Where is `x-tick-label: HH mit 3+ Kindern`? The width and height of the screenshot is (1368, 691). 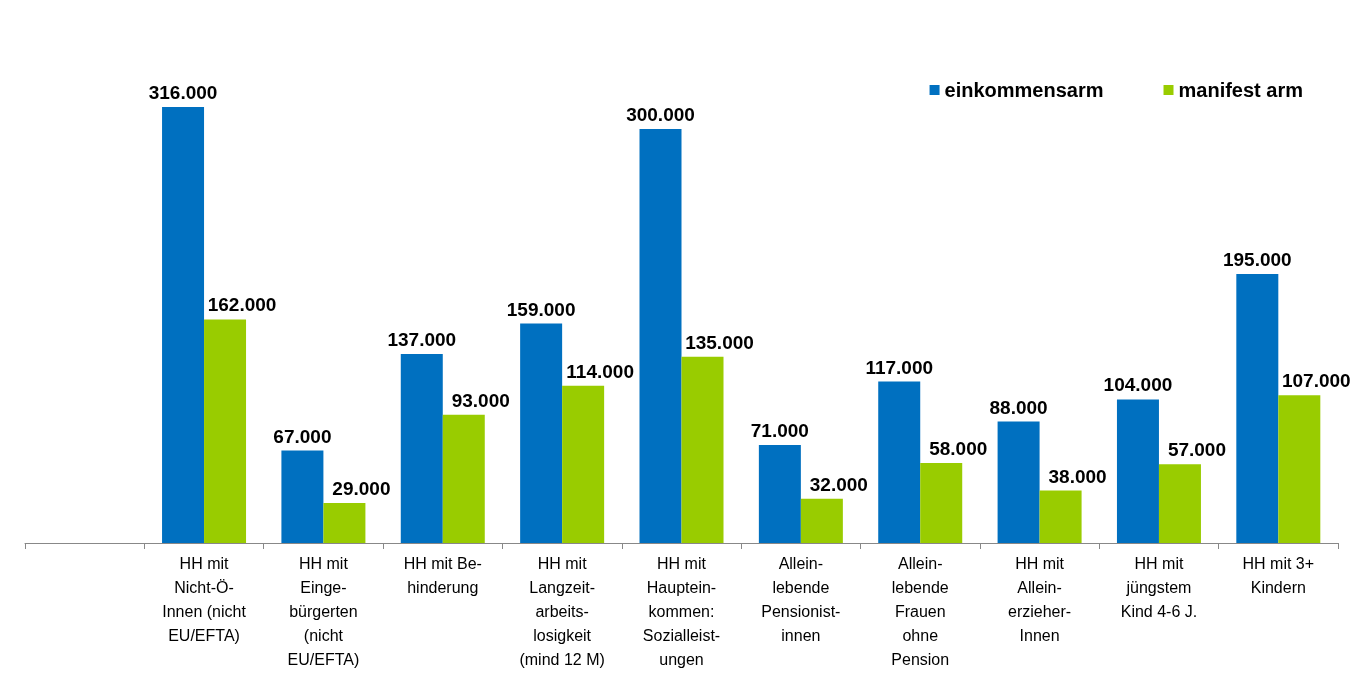 x-tick-label: HH mit 3+ Kindern is located at coordinates (1278, 575).